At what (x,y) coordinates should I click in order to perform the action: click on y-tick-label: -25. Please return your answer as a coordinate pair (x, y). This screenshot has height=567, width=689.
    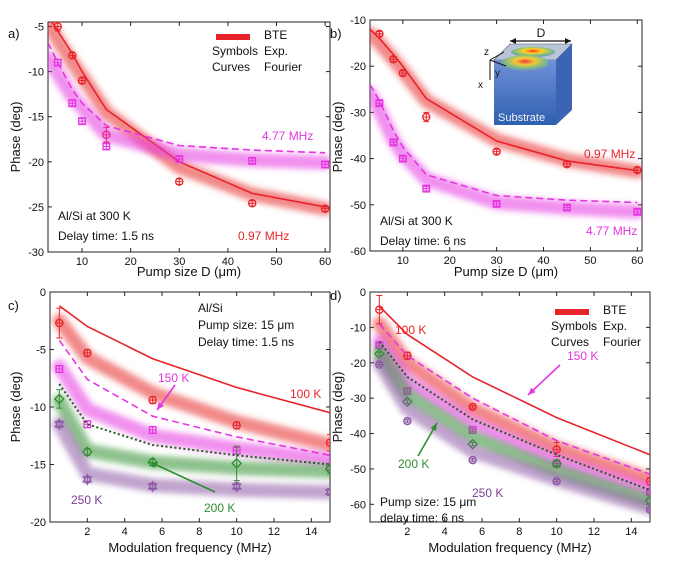
    Looking at the image, I should click on (36, 208).